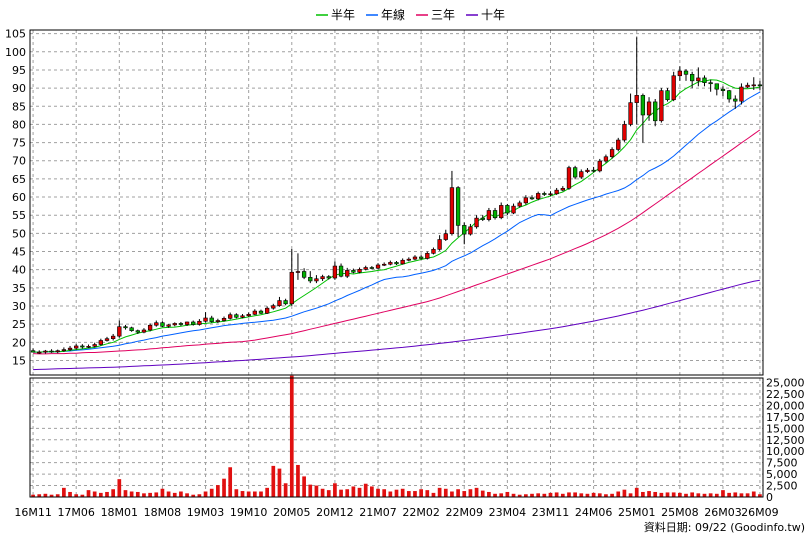 The image size is (808, 540). Describe the element at coordinates (19, 360) in the screenshot. I see `price-tick-label: 15` at that location.